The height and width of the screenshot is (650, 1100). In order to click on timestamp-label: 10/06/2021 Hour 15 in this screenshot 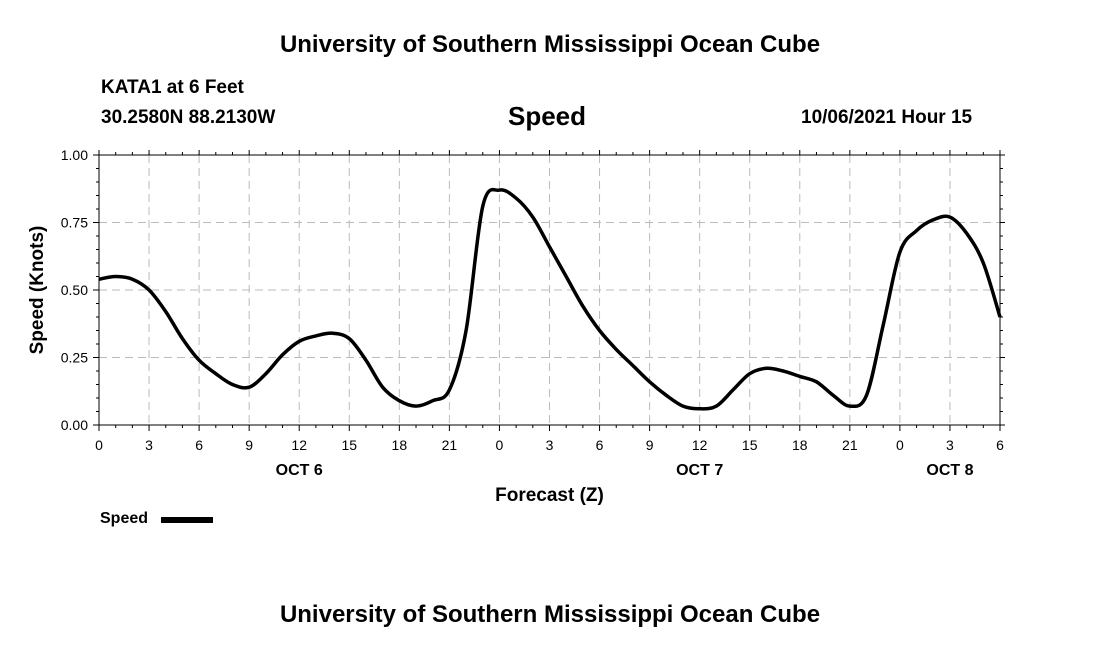, I will do `click(887, 117)`.